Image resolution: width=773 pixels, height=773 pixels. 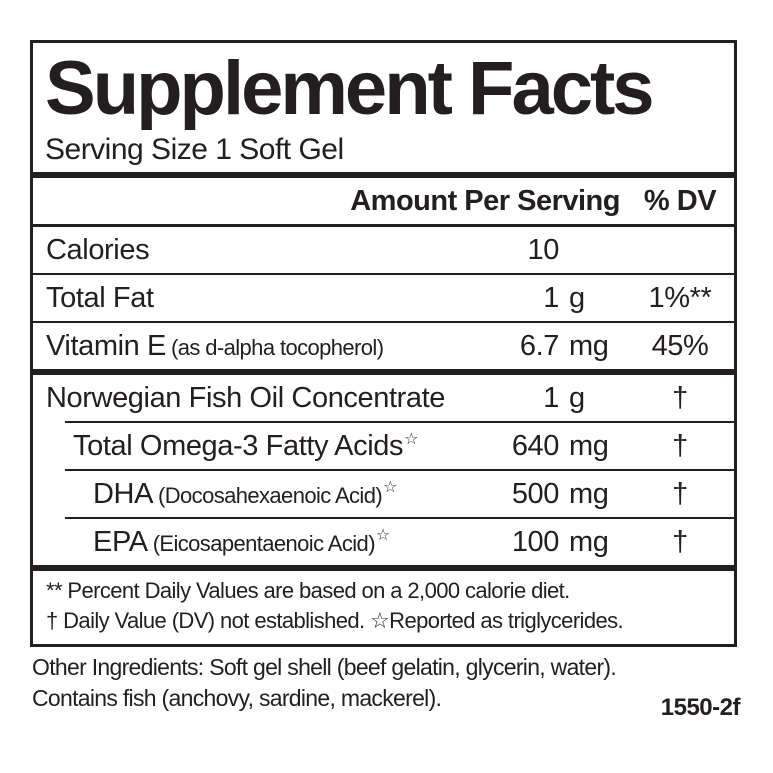 I want to click on amount-value: 500, so click(x=535, y=493).